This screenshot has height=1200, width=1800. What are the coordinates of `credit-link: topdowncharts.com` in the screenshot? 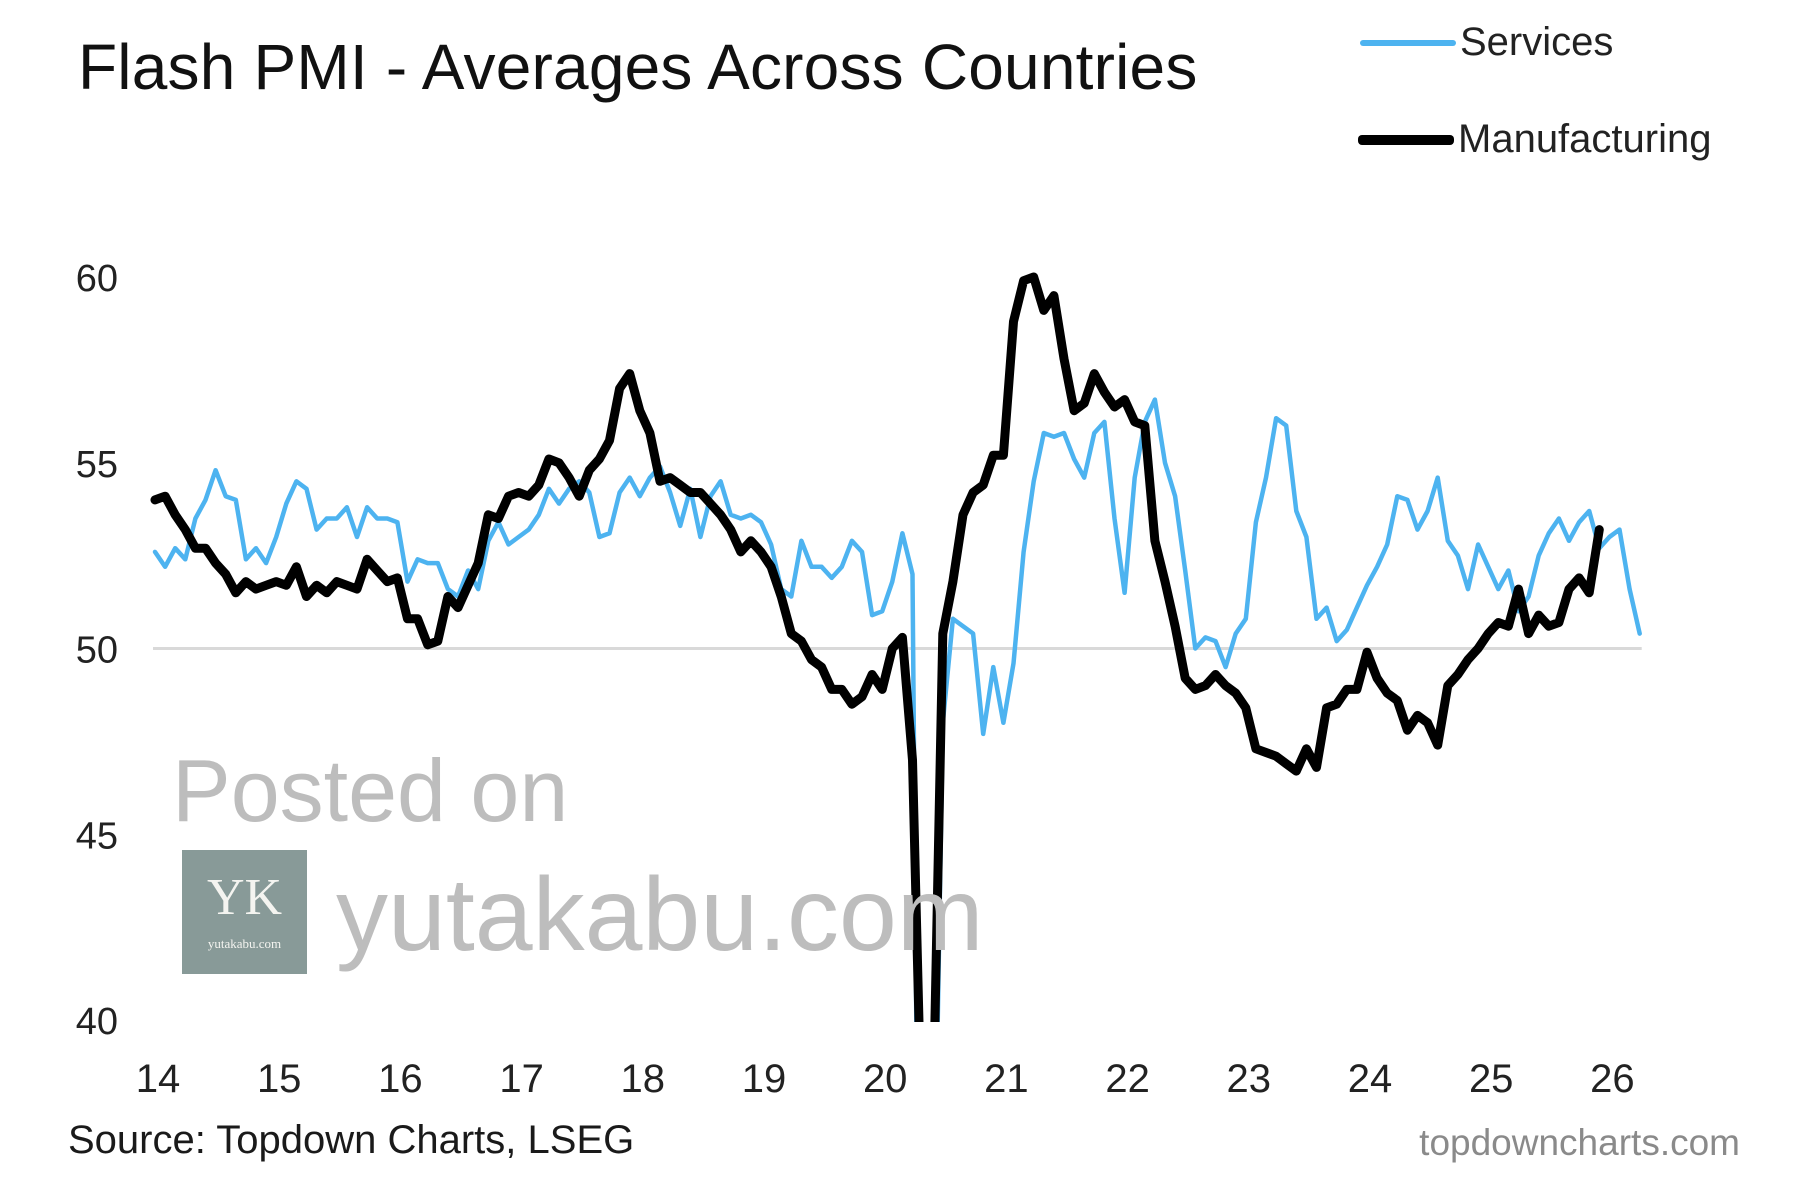 It's located at (1579, 1142).